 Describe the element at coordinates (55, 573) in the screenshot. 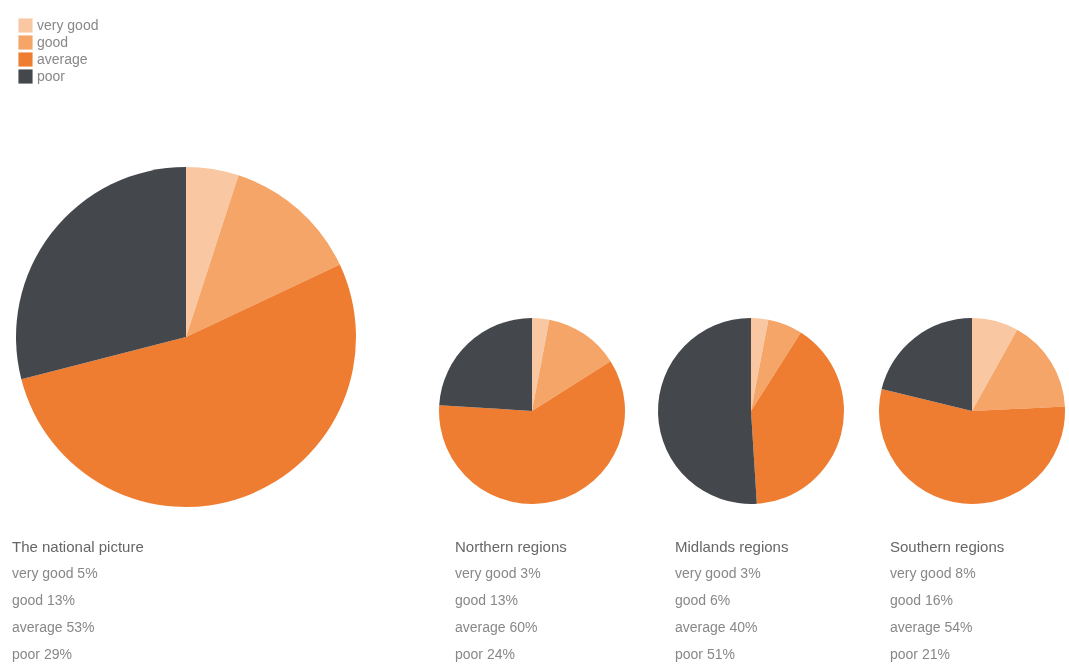

I see `text: very good 5%` at that location.